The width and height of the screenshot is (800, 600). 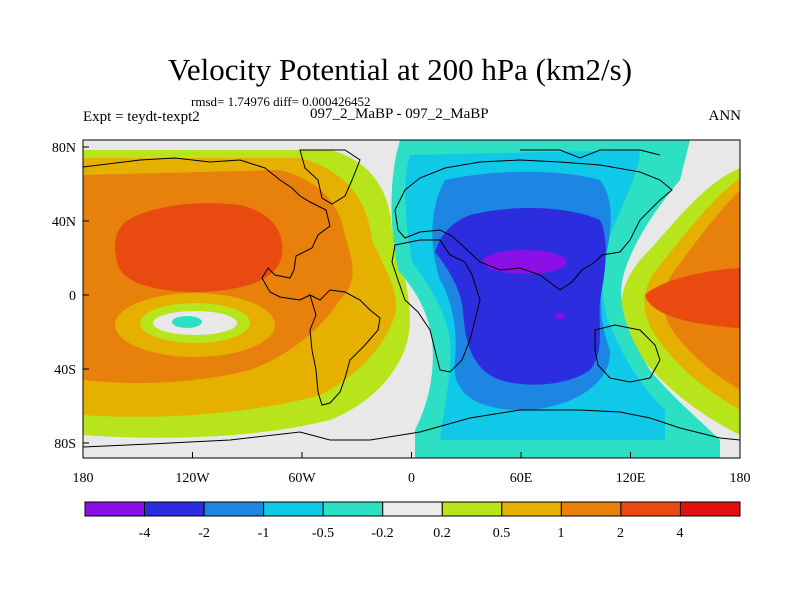 What do you see at coordinates (631, 478) in the screenshot?
I see `x-tick-label: 120E` at bounding box center [631, 478].